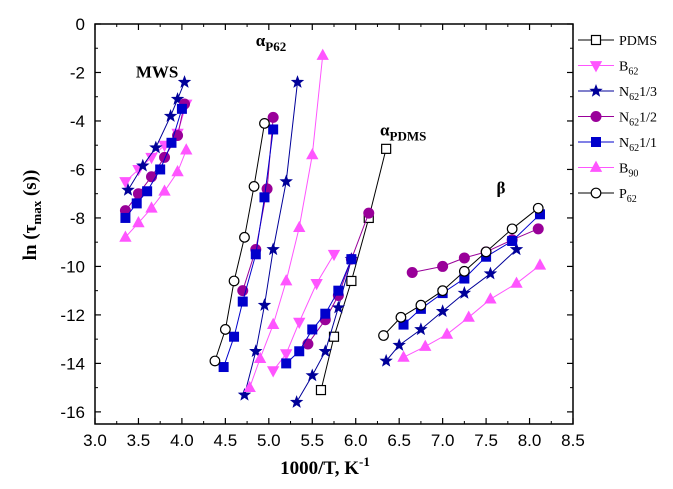 The width and height of the screenshot is (673, 489). Describe the element at coordinates (638, 94) in the screenshot. I see `legend-label: N621/3` at that location.